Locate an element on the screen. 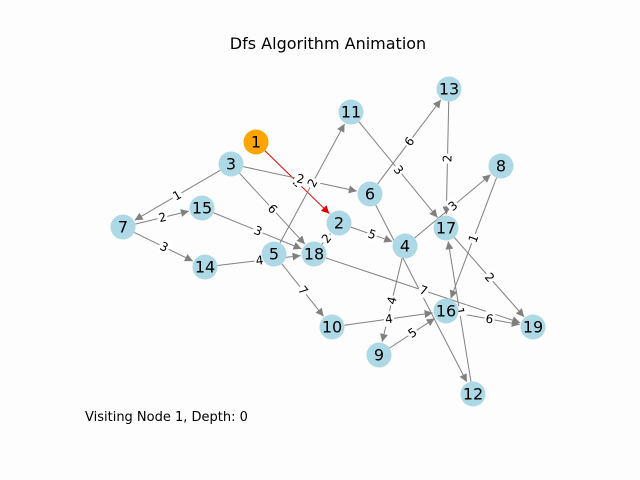 This screenshot has height=480, width=640. graph-node: 17 is located at coordinates (446, 228).